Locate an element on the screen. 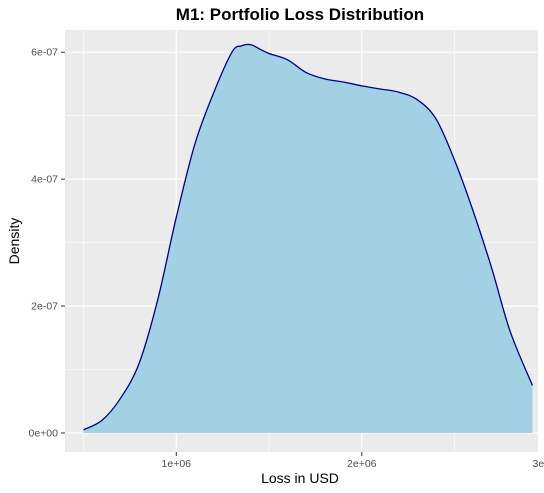 The height and width of the screenshot is (493, 544). chart-title: M1: Portfolio Loss Distribution is located at coordinates (300, 14).